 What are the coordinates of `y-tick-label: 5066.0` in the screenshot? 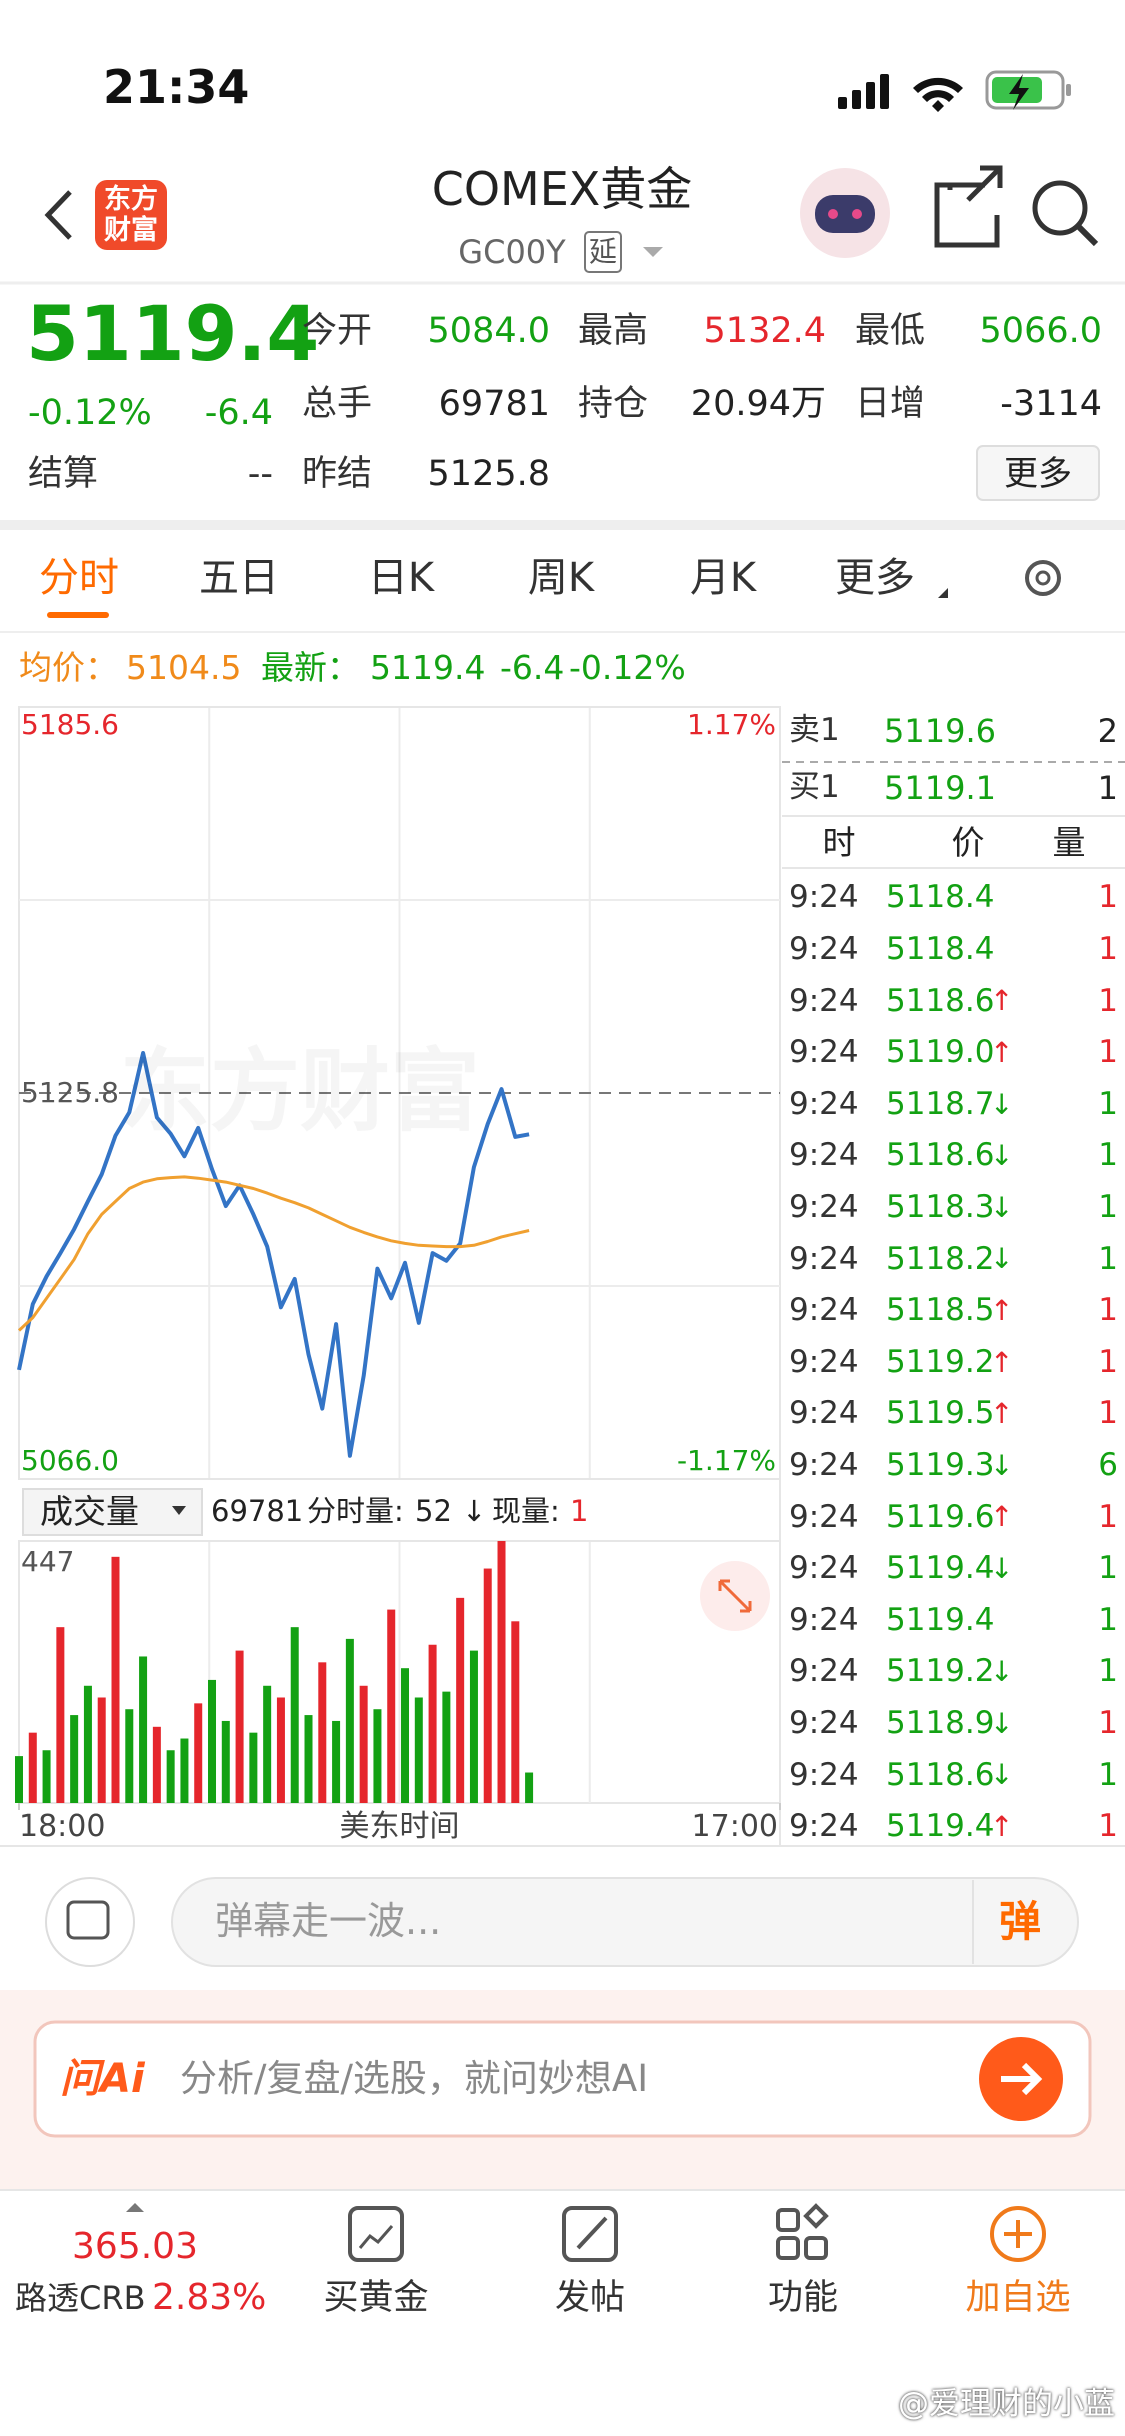 It's located at (70, 1461).